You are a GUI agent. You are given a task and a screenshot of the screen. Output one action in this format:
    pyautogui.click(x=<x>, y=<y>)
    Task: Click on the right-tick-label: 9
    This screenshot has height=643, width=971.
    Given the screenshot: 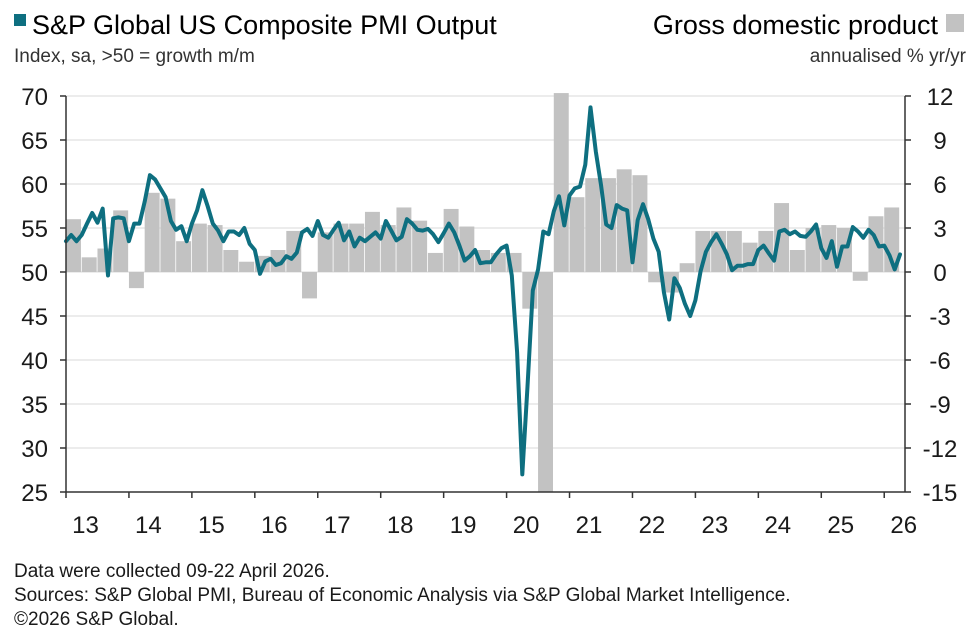 What is the action you would take?
    pyautogui.click(x=939, y=141)
    